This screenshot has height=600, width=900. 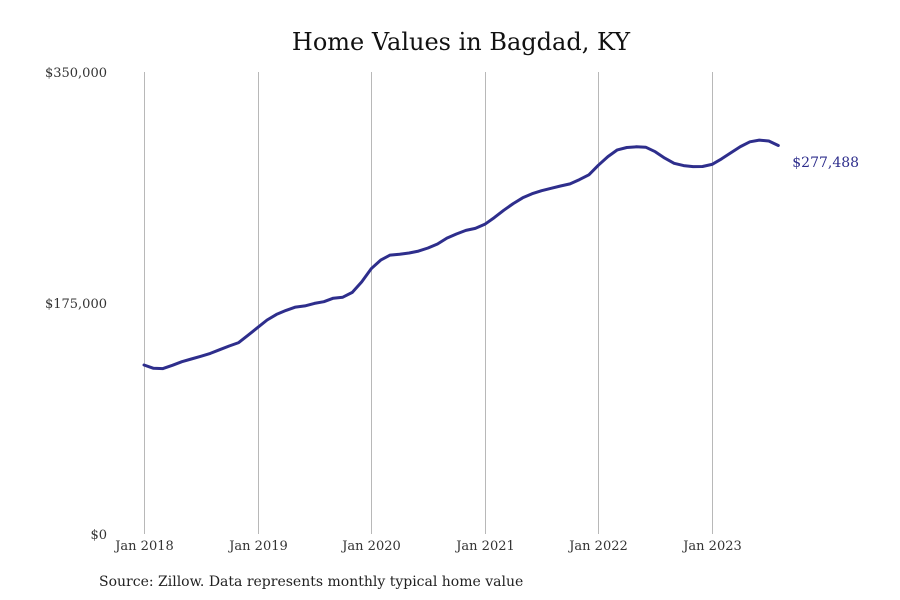 What do you see at coordinates (825, 163) in the screenshot?
I see `series-end-label: $277,488` at bounding box center [825, 163].